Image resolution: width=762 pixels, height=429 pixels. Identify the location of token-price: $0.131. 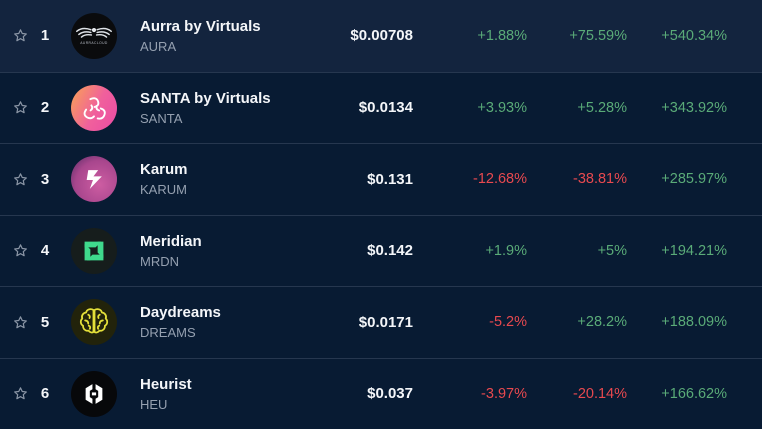
(390, 179).